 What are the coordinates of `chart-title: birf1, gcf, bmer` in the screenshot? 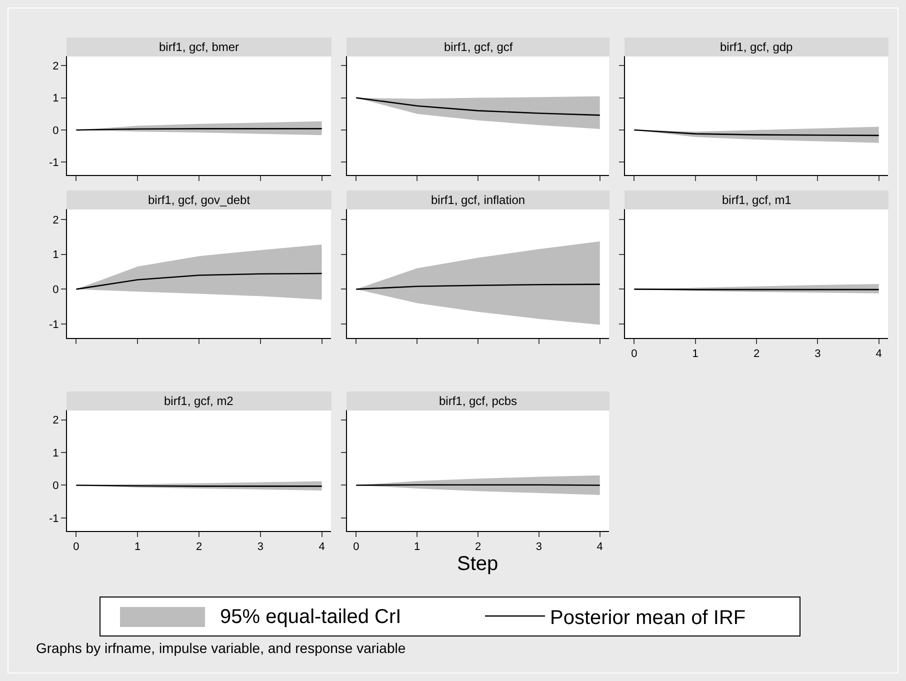 It's located at (199, 47).